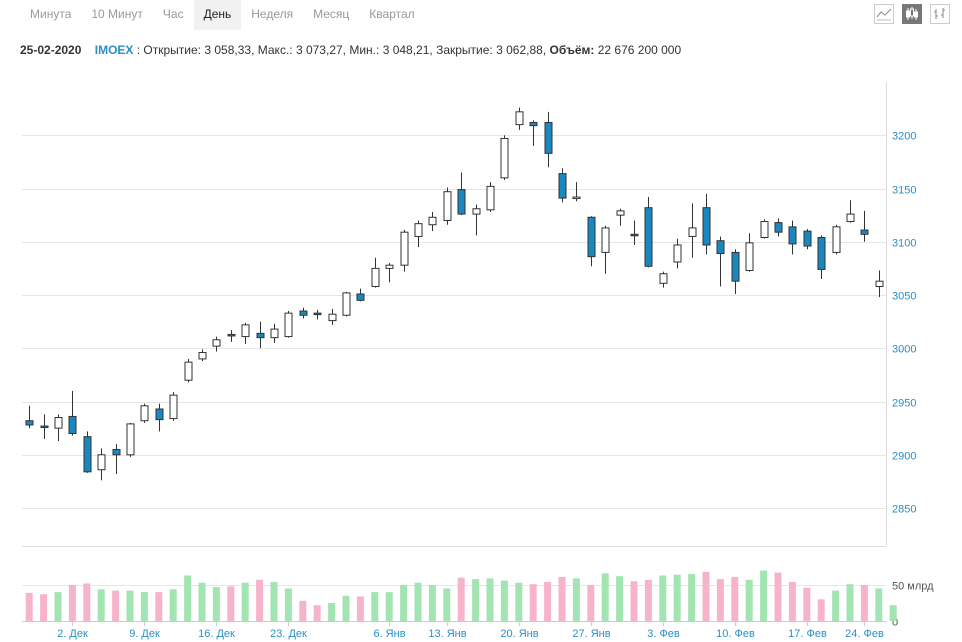 Image resolution: width=962 pixels, height=642 pixels. Describe the element at coordinates (392, 14) in the screenshot. I see `tab-quarter: Квартал` at that location.